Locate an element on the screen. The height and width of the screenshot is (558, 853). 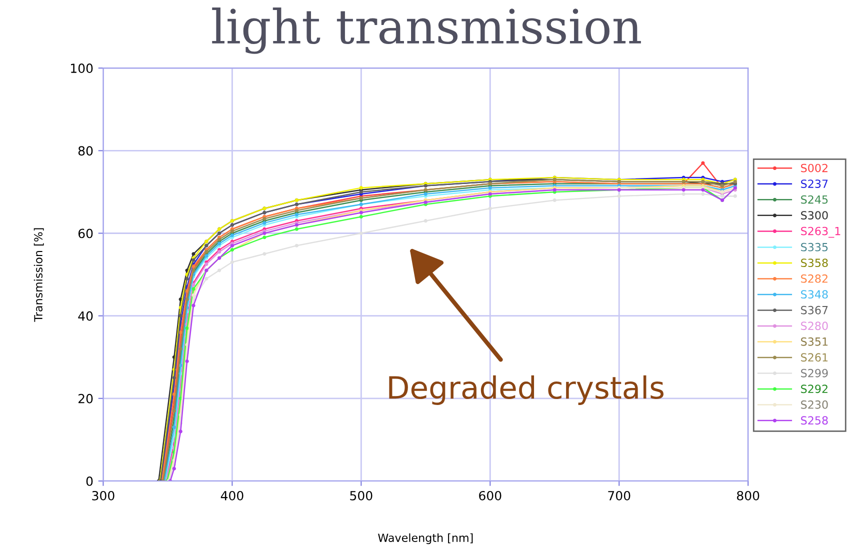
legend-label: S292 is located at coordinates (814, 389).